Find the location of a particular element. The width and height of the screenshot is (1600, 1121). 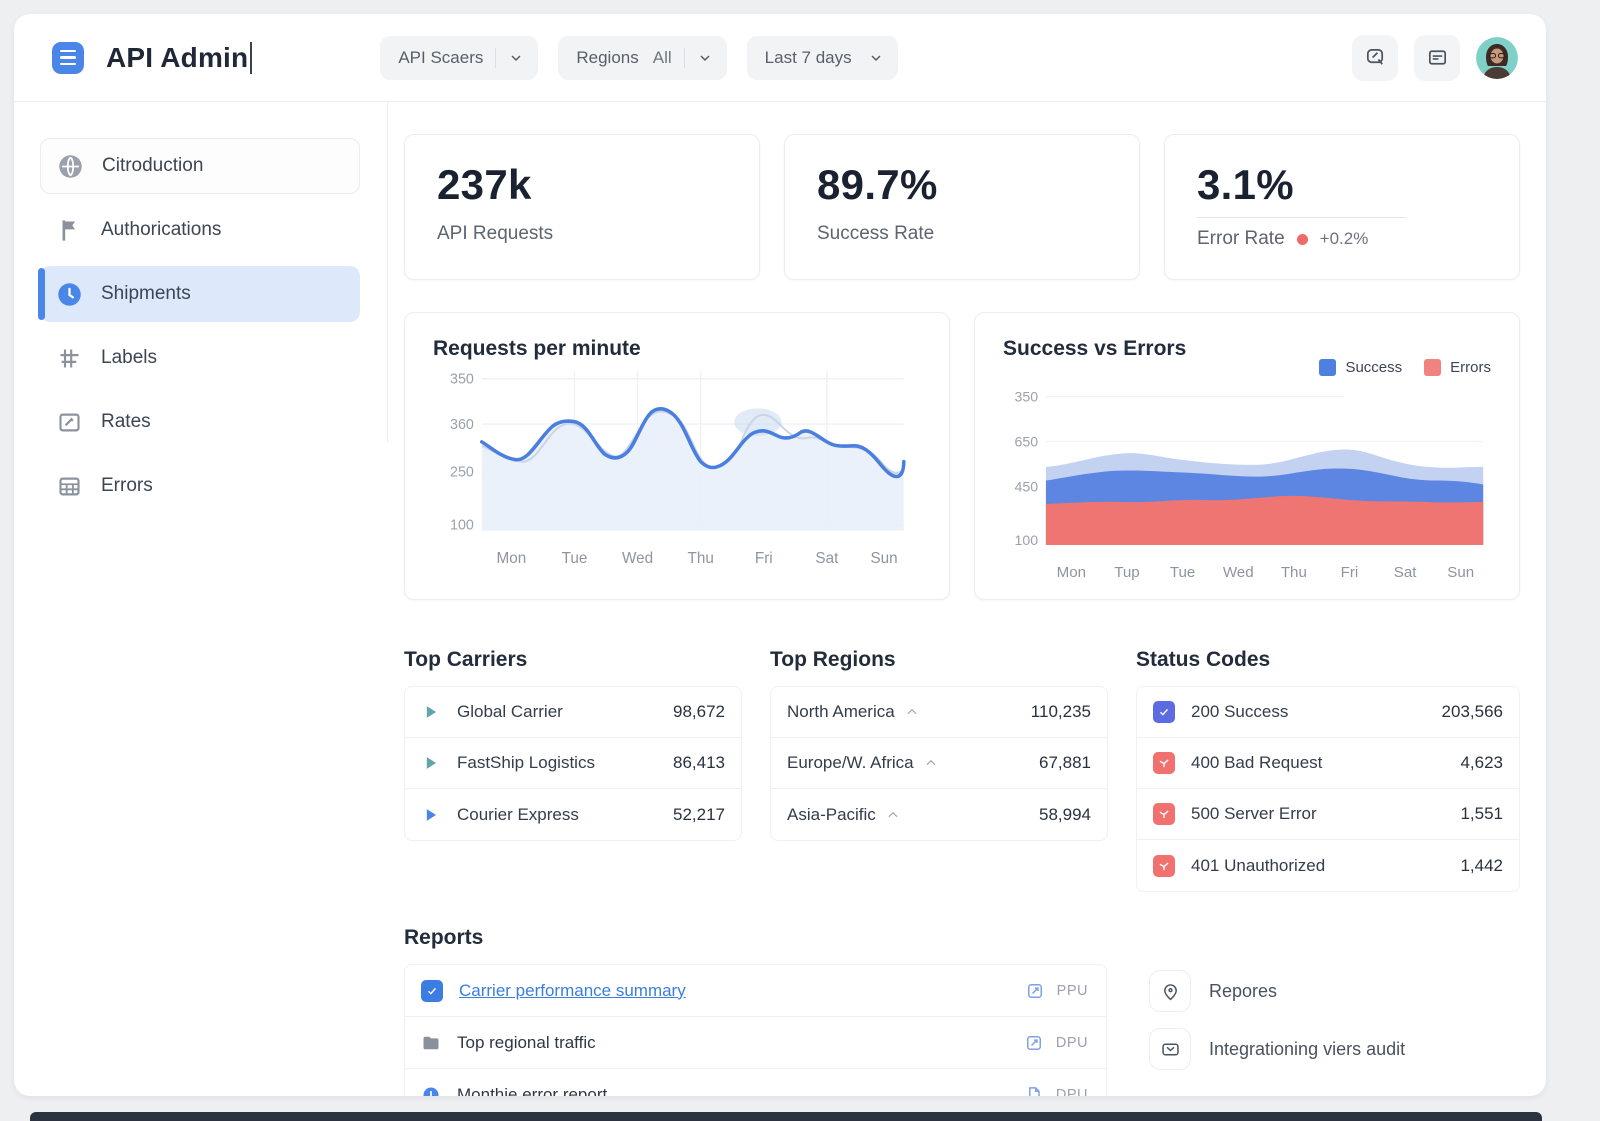

sidebar-item-label: Errors is located at coordinates (127, 485).